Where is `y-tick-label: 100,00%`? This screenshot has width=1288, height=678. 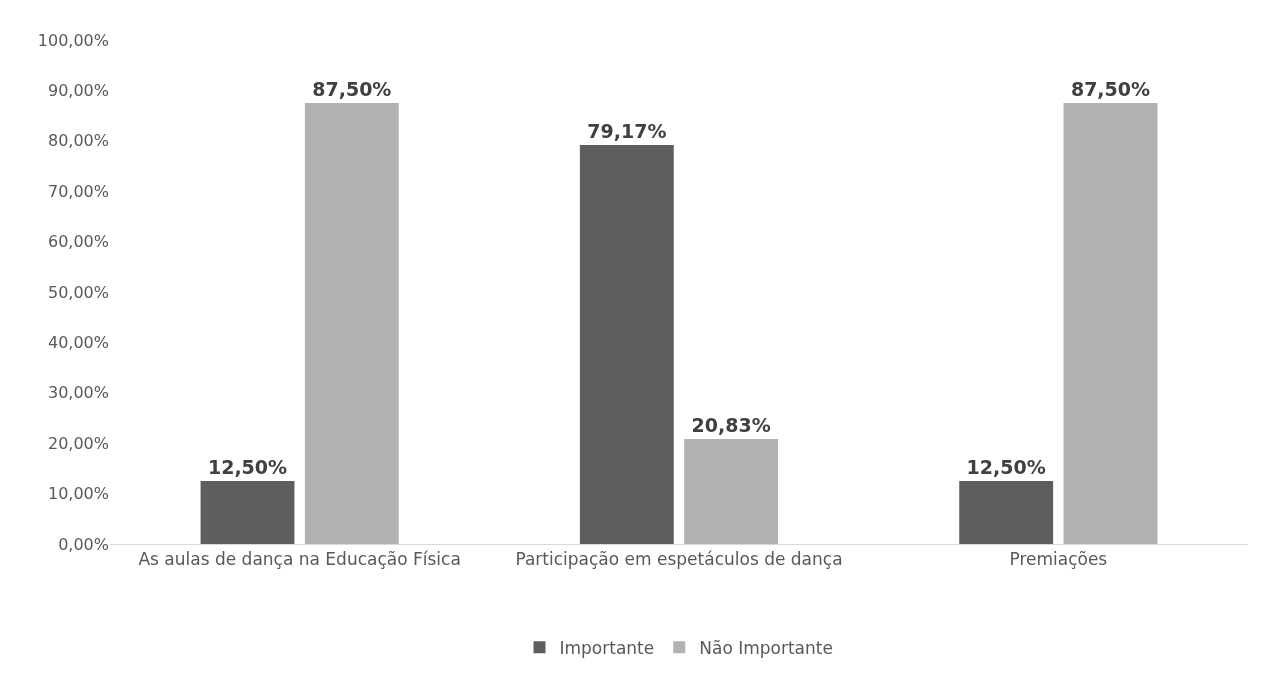 y-tick-label: 100,00% is located at coordinates (73, 40).